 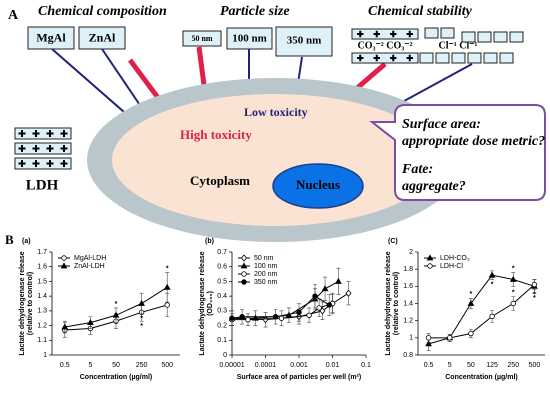 What do you see at coordinates (222, 311) in the screenshot?
I see `y-tick-label: 0.3` at bounding box center [222, 311].